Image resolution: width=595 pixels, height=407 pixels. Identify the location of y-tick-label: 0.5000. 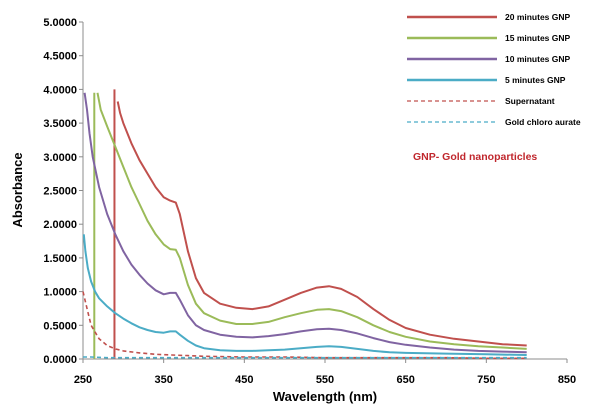
(60, 326).